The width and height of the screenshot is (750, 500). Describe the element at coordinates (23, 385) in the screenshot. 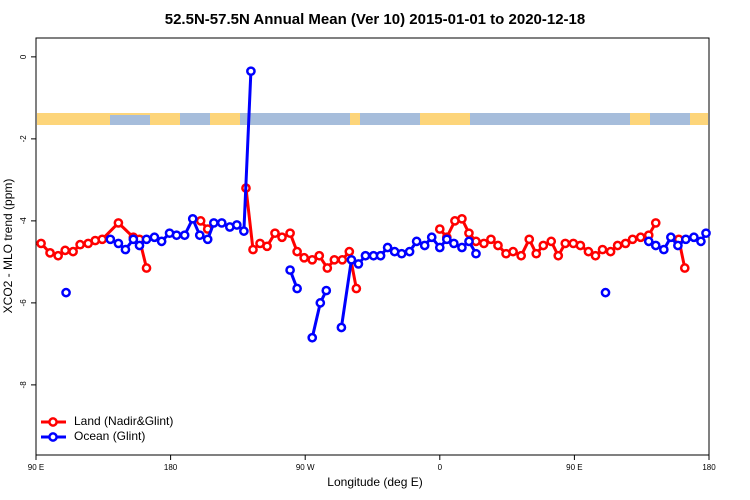

I see `y-tick-label: -8` at that location.